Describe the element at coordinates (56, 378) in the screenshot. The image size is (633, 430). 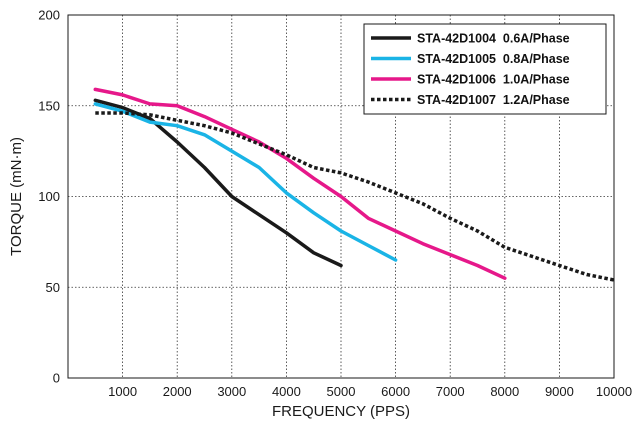
I see `y-tick-label: 0` at that location.